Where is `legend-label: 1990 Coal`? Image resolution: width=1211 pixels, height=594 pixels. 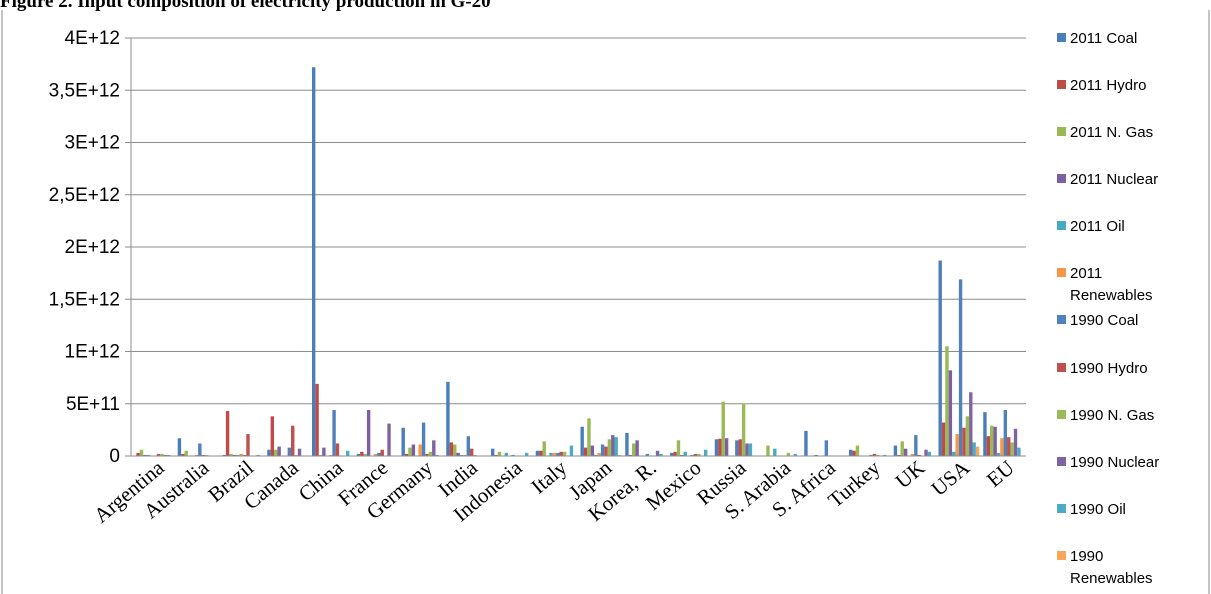 legend-label: 1990 Coal is located at coordinates (1104, 320).